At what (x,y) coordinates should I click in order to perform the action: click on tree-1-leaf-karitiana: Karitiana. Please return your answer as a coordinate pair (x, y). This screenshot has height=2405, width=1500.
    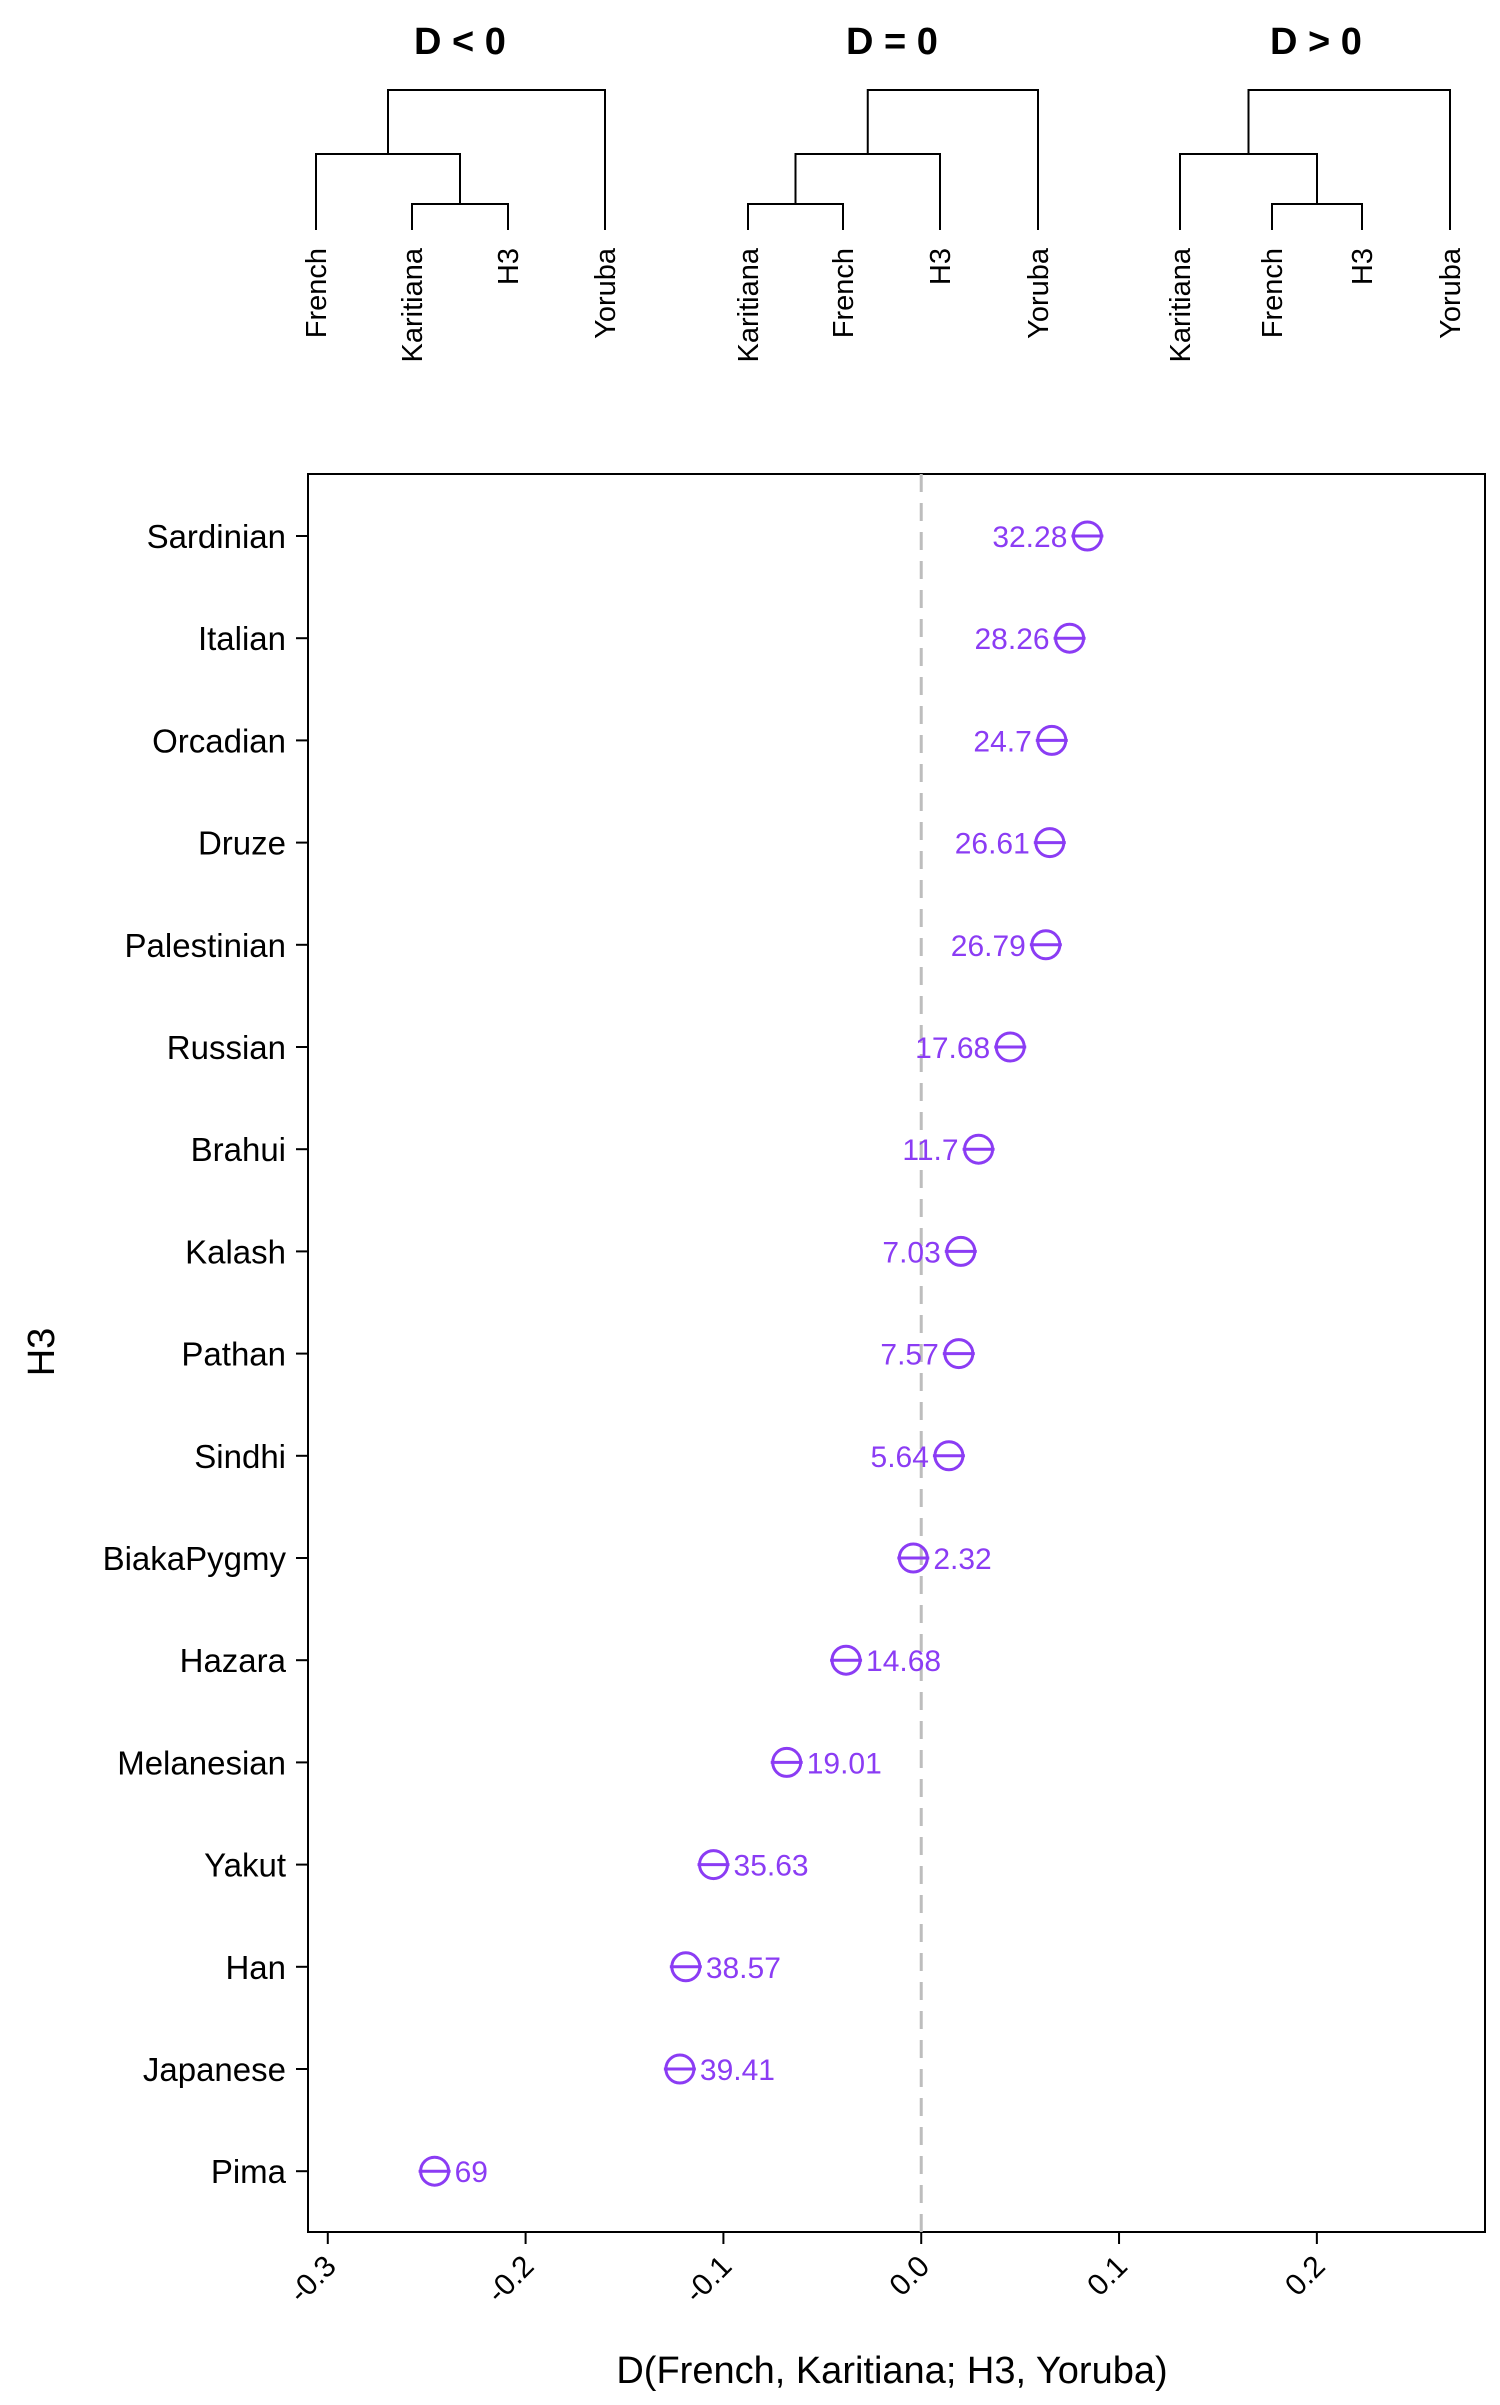
    Looking at the image, I should click on (413, 304).